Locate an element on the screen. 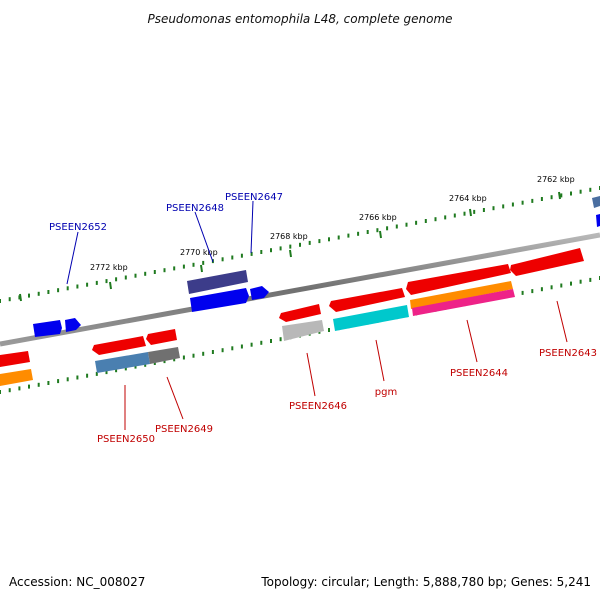 The image size is (600, 600). tick-label: 2770 kbp is located at coordinates (199, 252).